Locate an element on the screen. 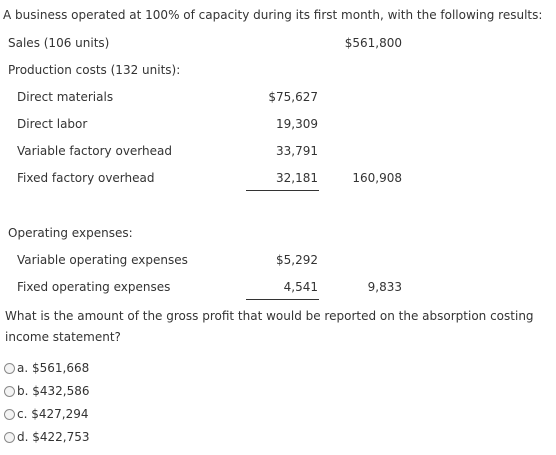 This screenshot has height=455, width=556. option-value: $427,294 is located at coordinates (60, 414).